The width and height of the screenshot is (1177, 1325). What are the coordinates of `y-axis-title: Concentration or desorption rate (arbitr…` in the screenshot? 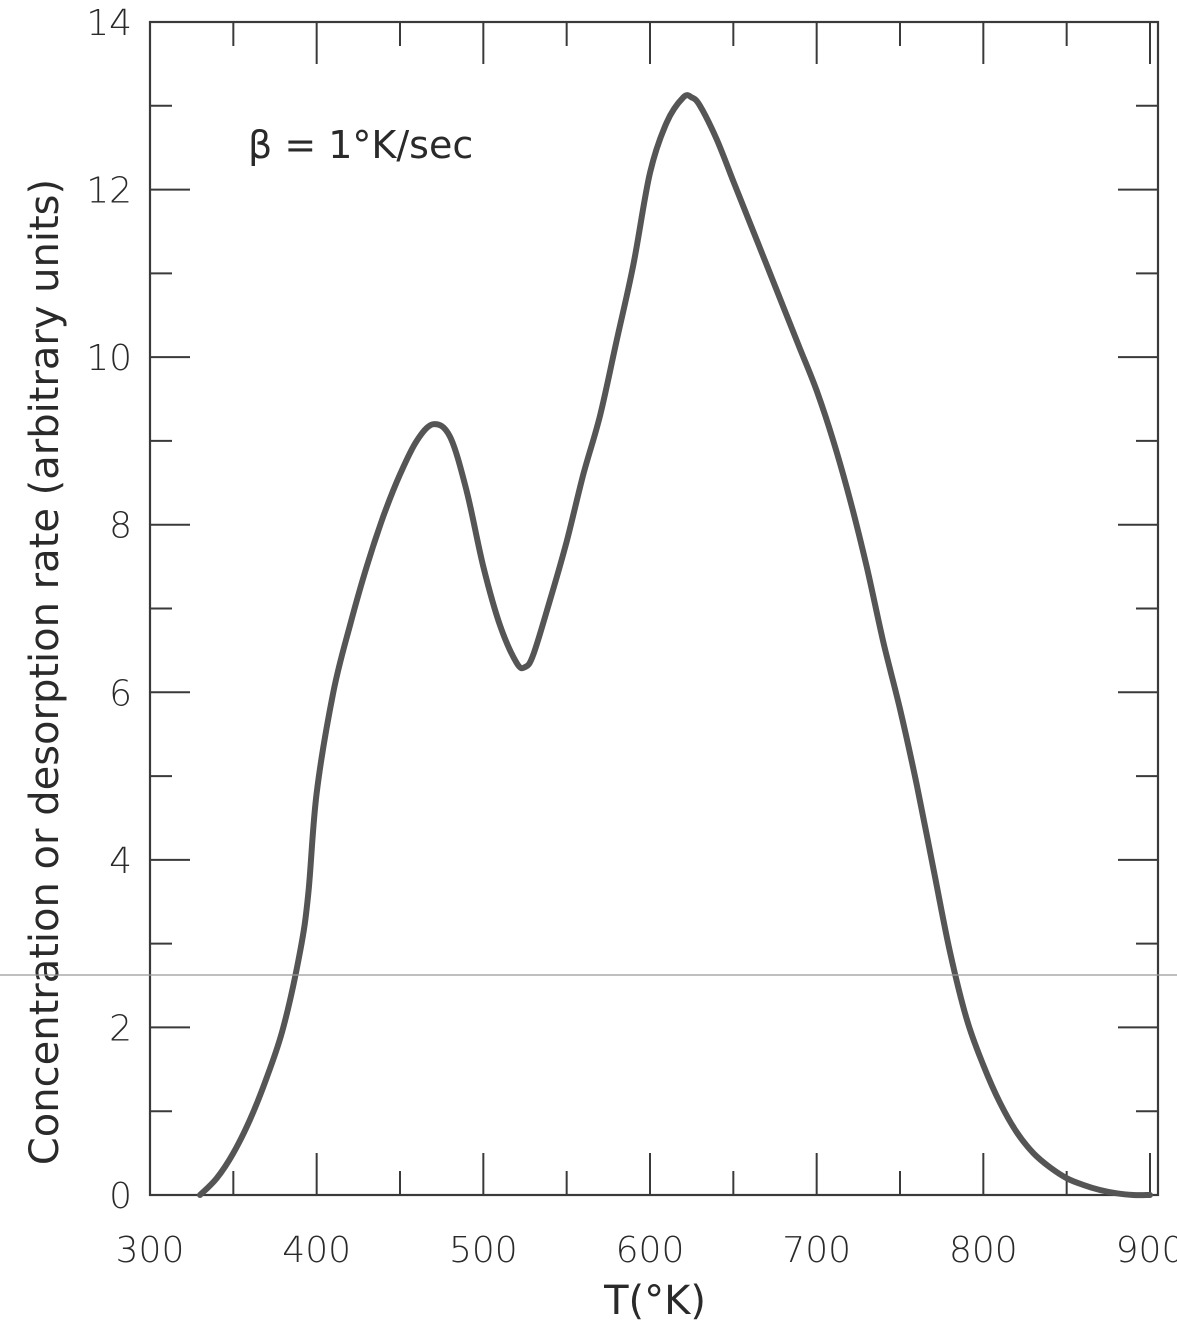 It's located at (45, 672).